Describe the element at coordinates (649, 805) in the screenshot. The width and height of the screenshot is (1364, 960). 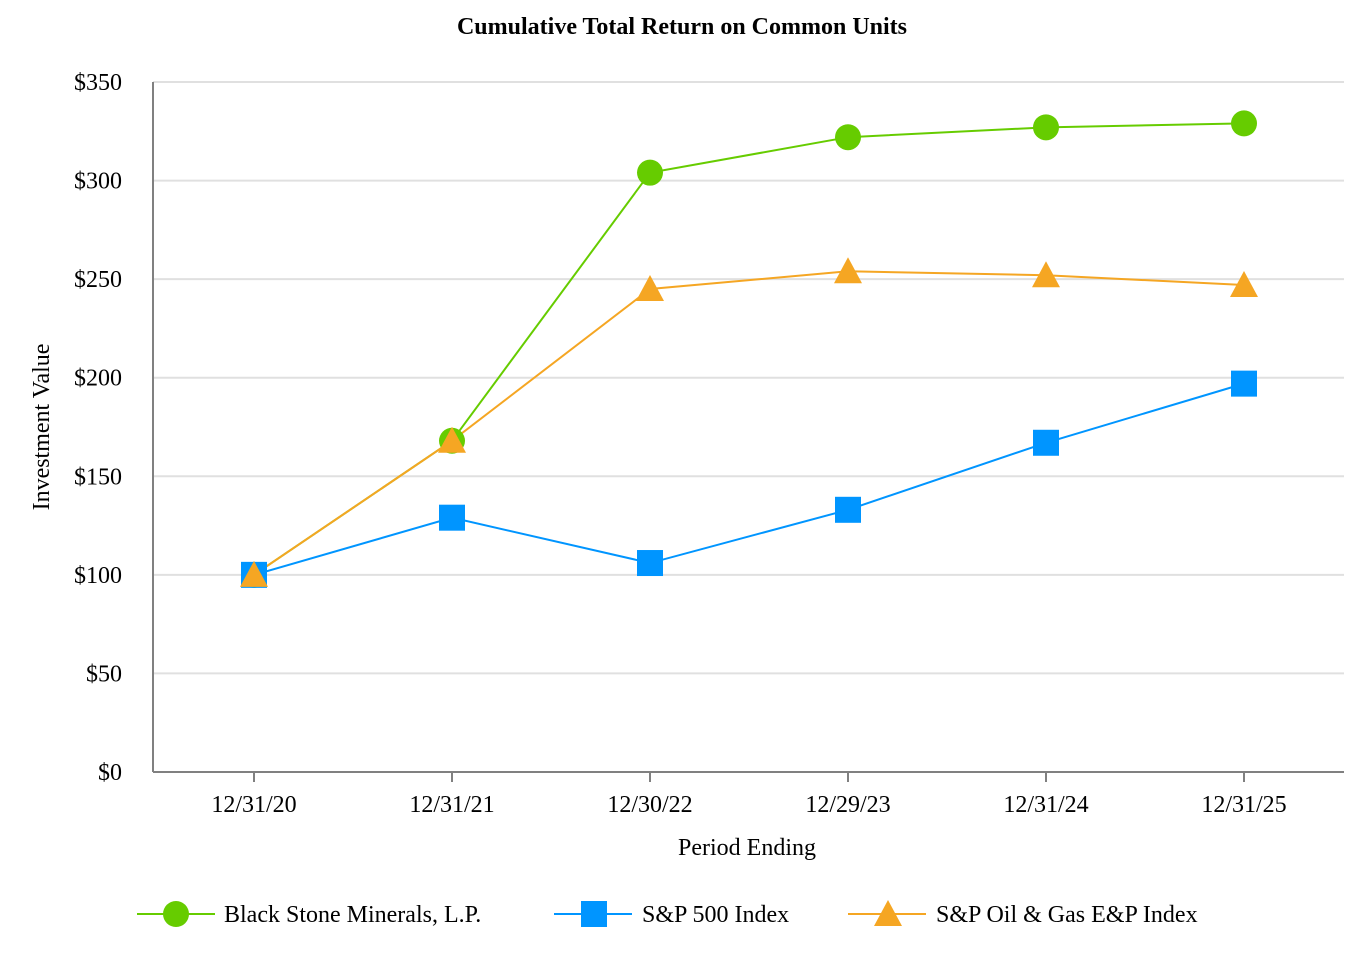
I see `x-tick-label: 12/30/22` at that location.